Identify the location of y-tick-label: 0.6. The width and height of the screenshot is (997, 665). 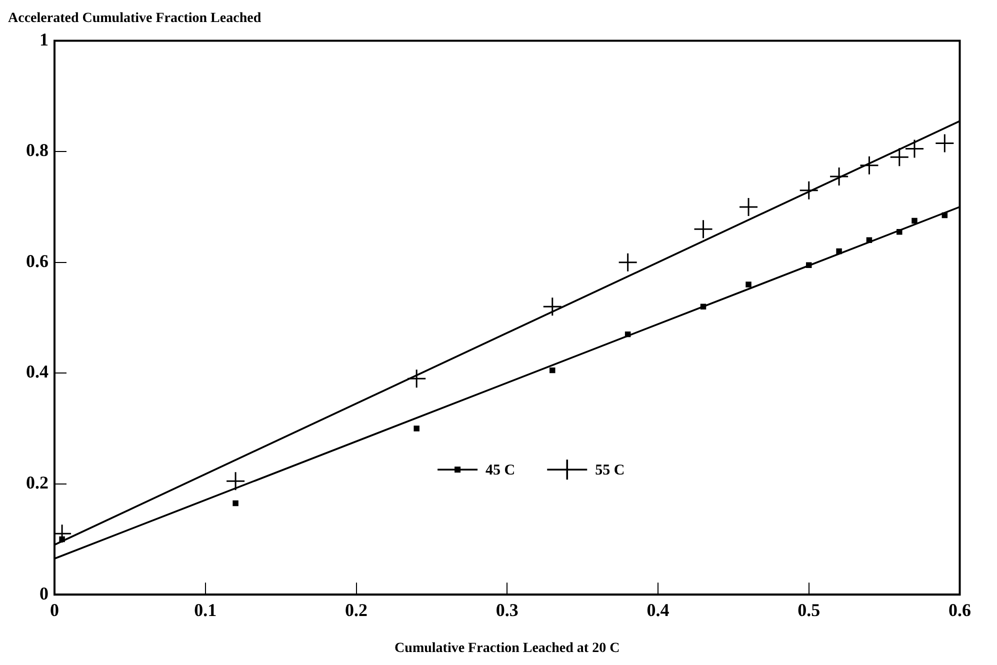
(37, 260).